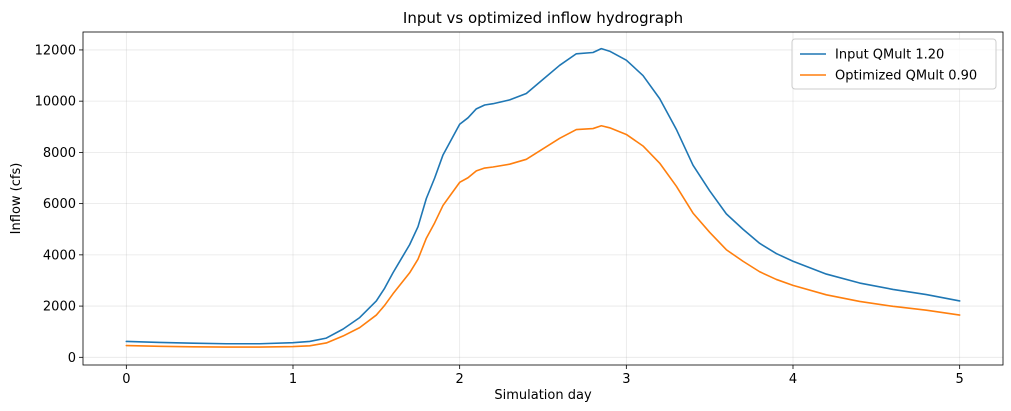 The width and height of the screenshot is (1011, 411). What do you see at coordinates (906, 76) in the screenshot?
I see `legend-label-2: Optimized QMult 0.90` at bounding box center [906, 76].